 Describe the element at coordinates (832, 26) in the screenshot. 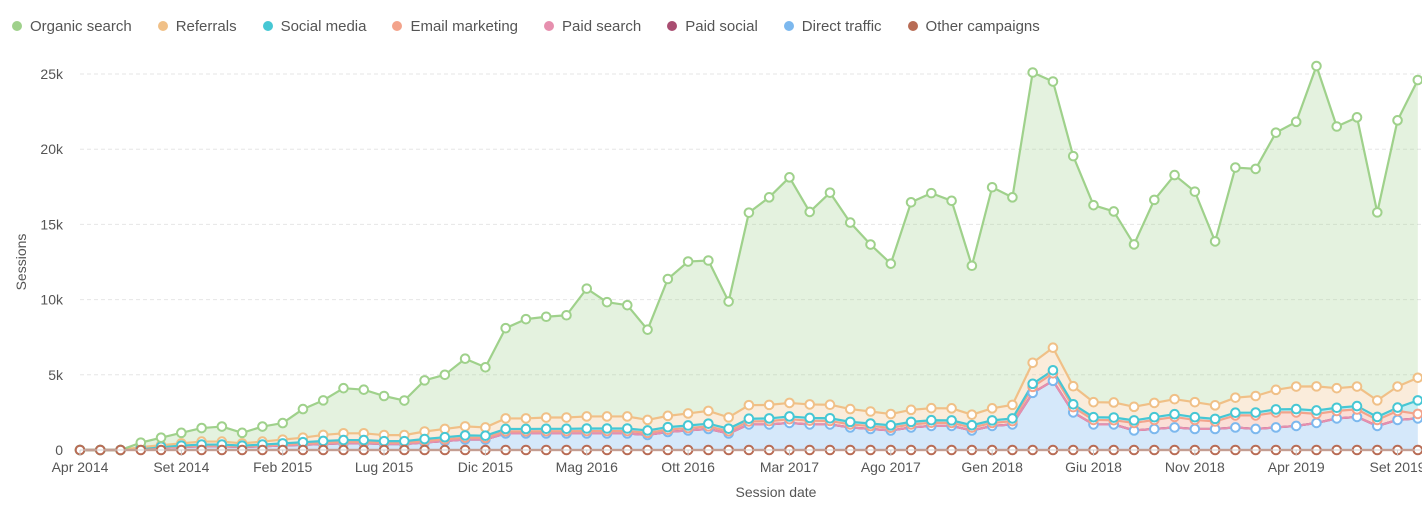

I see `legend-item-direct-traffic: Direct traffic` at that location.